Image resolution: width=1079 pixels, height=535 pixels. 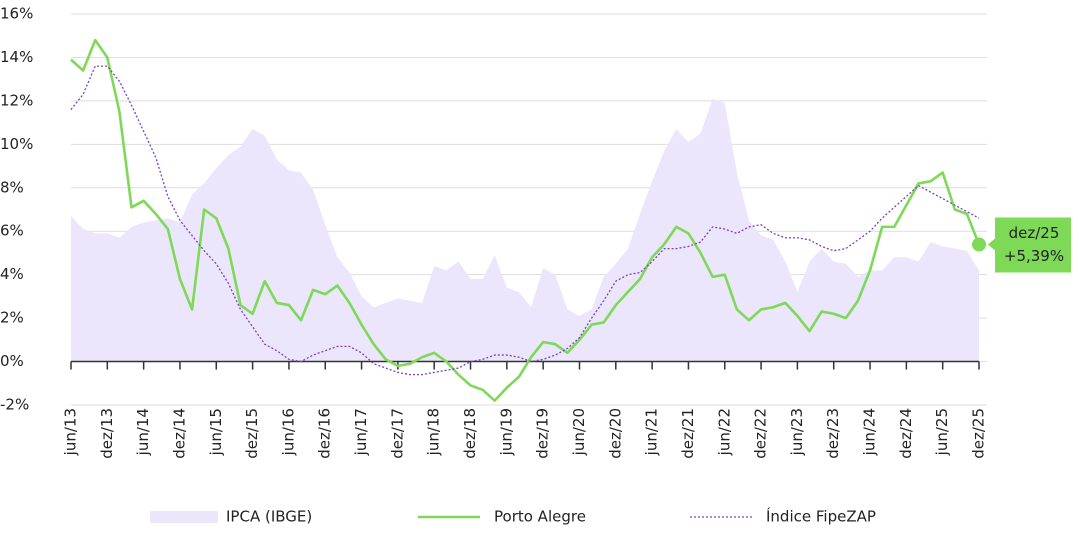 I want to click on y-tick-label: 4%, so click(x=12, y=274).